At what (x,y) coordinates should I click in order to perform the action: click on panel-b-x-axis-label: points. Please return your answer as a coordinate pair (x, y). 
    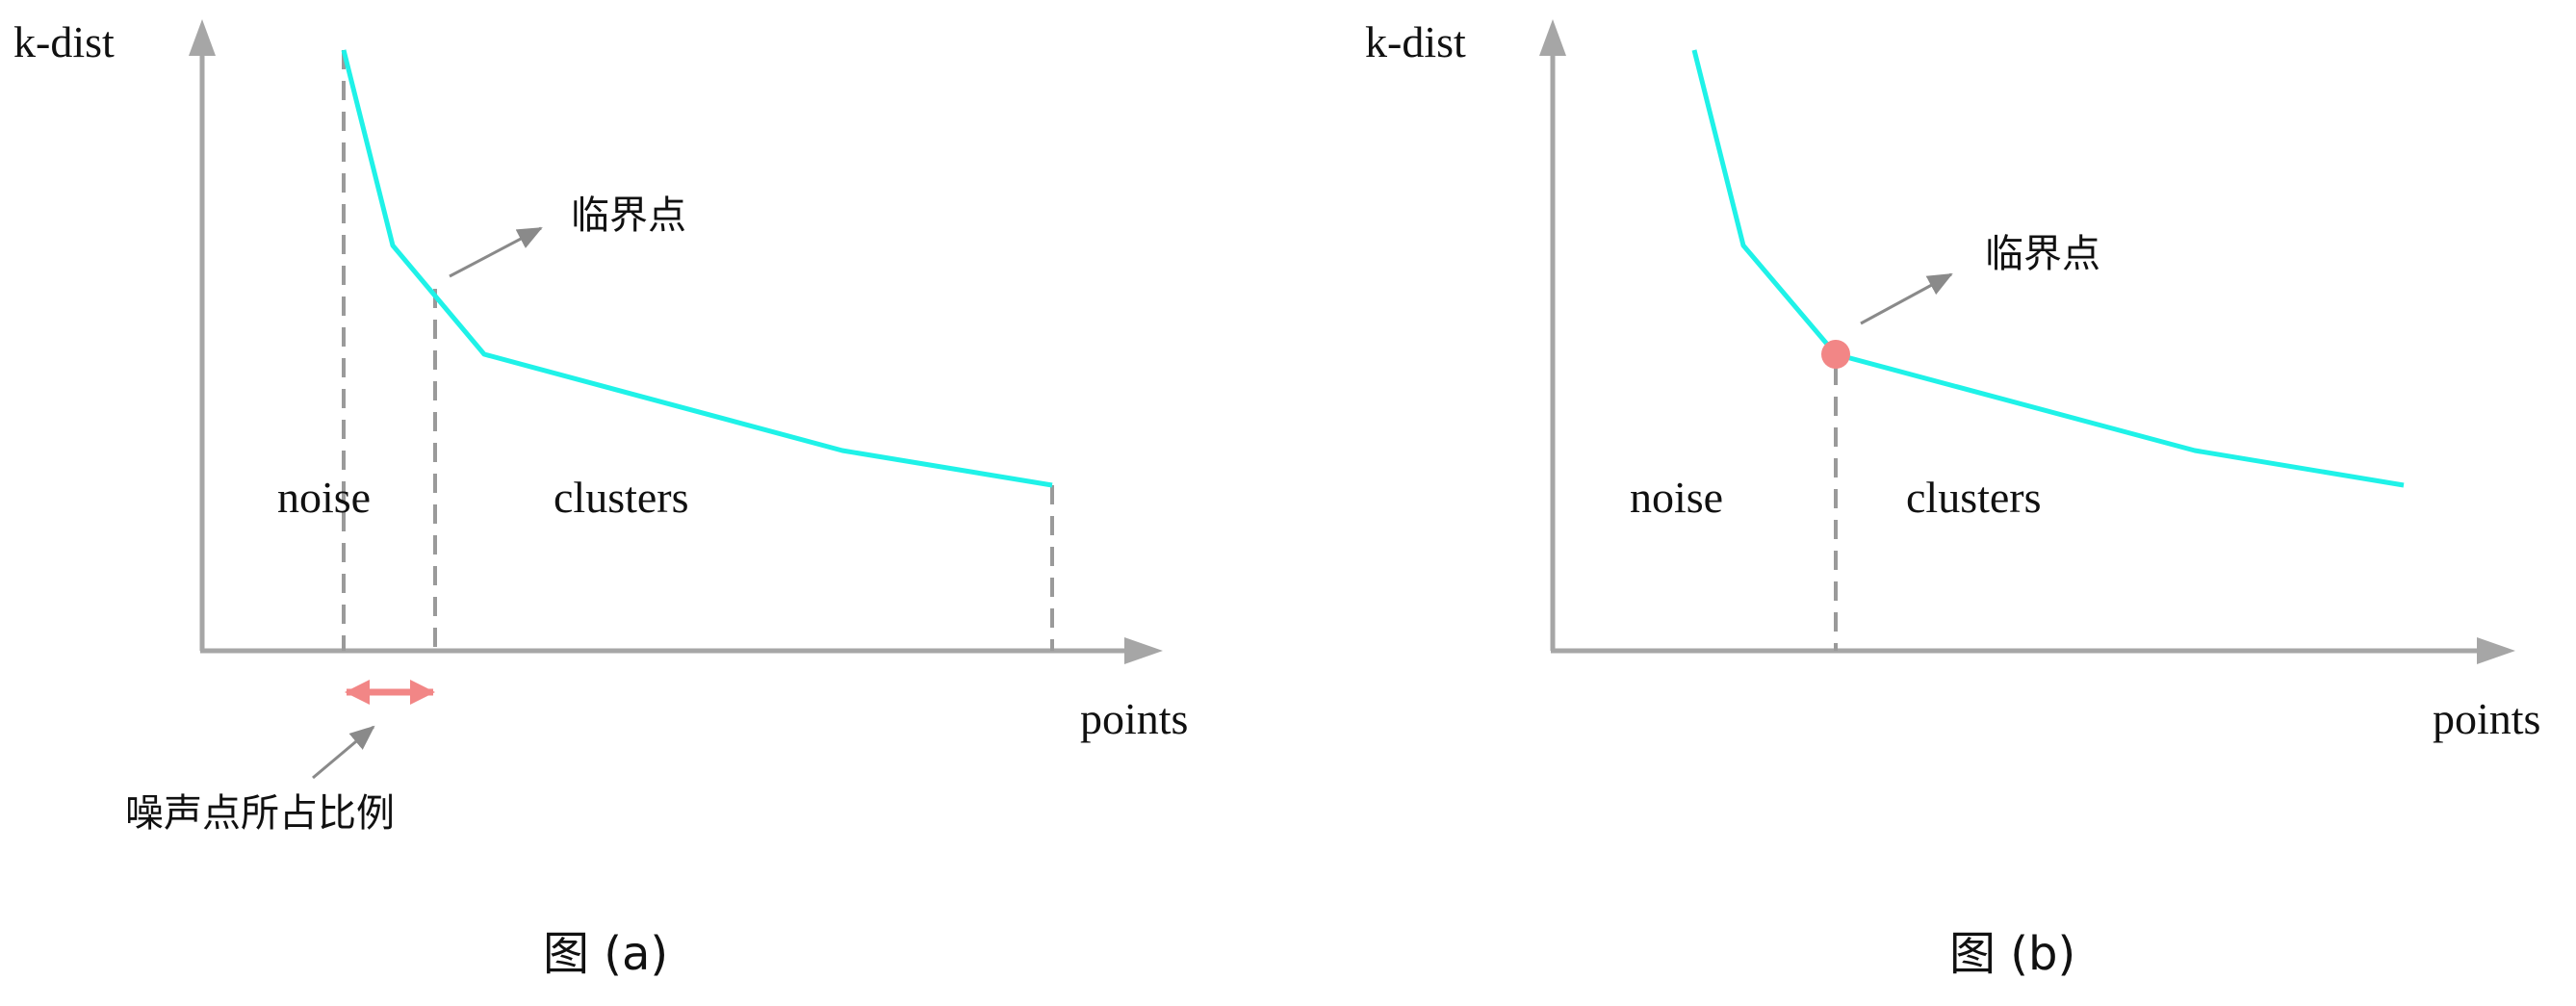
    Looking at the image, I should click on (2487, 719).